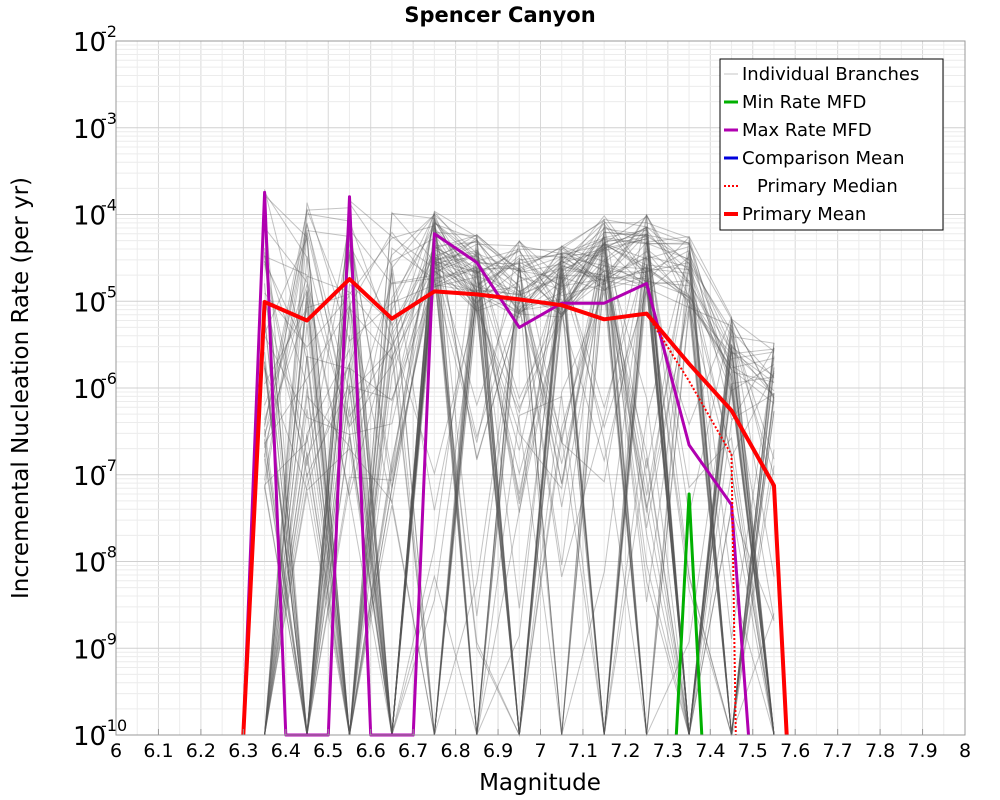  What do you see at coordinates (965, 751) in the screenshot?
I see `x-tick-label: 8` at bounding box center [965, 751].